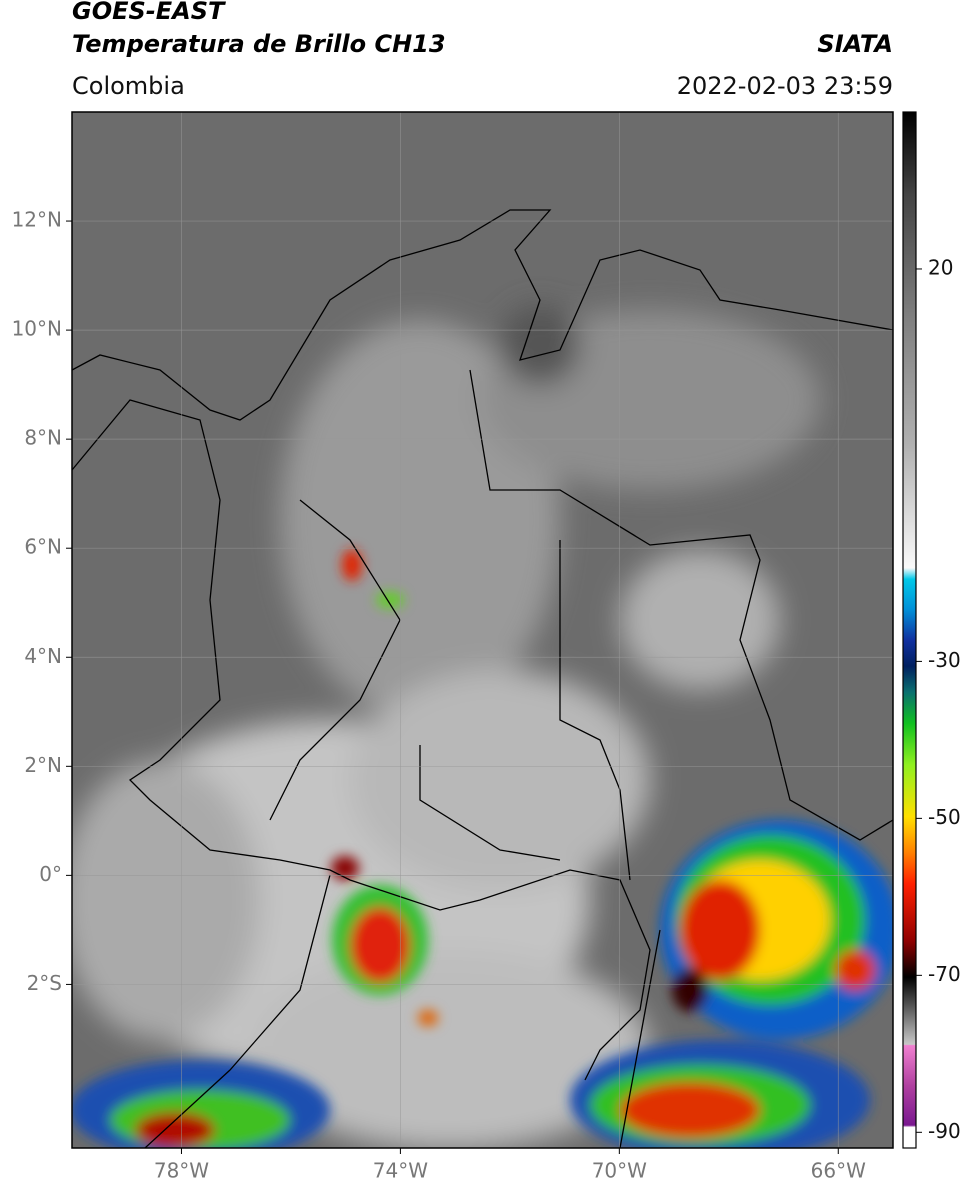 The image size is (966, 1190). What do you see at coordinates (855, 44) in the screenshot?
I see `source: SIATA` at bounding box center [855, 44].